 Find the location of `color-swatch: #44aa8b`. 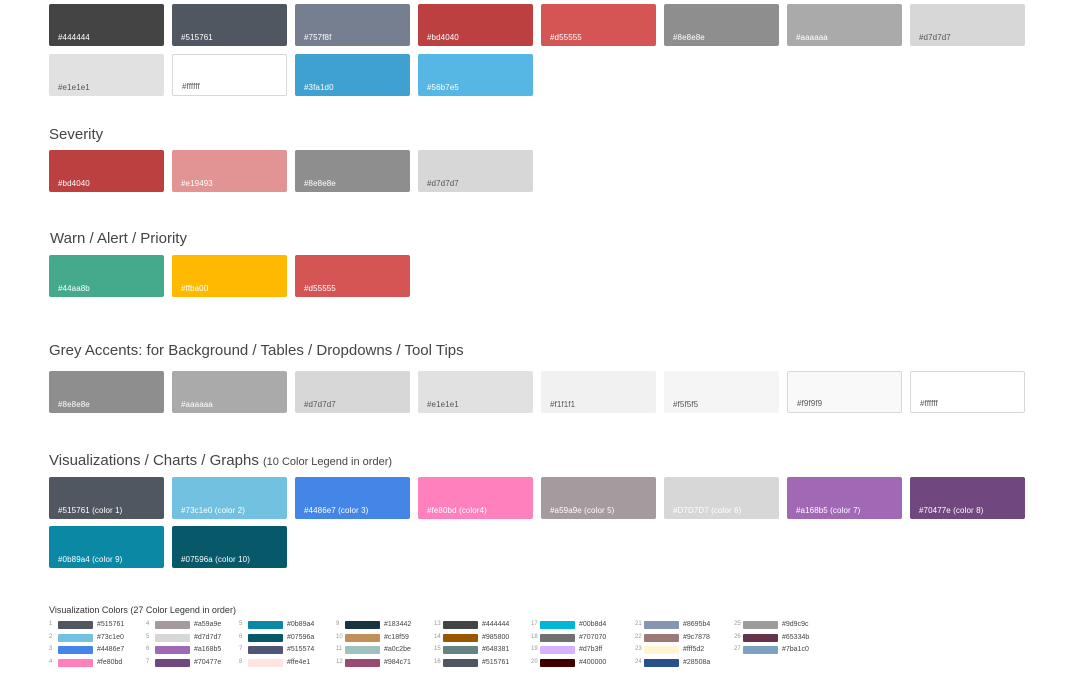

color-swatch: #44aa8b is located at coordinates (106, 276).